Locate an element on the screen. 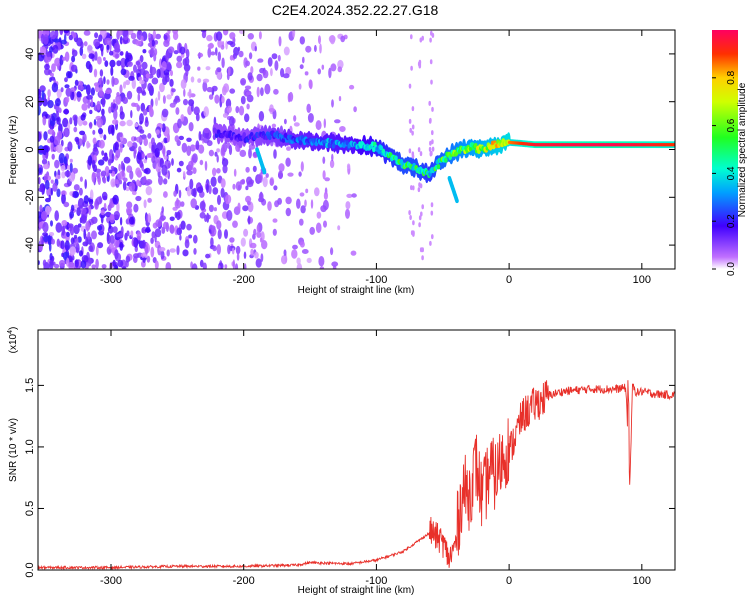 This screenshot has height=600, width=750. colorbar is located at coordinates (725, 149).